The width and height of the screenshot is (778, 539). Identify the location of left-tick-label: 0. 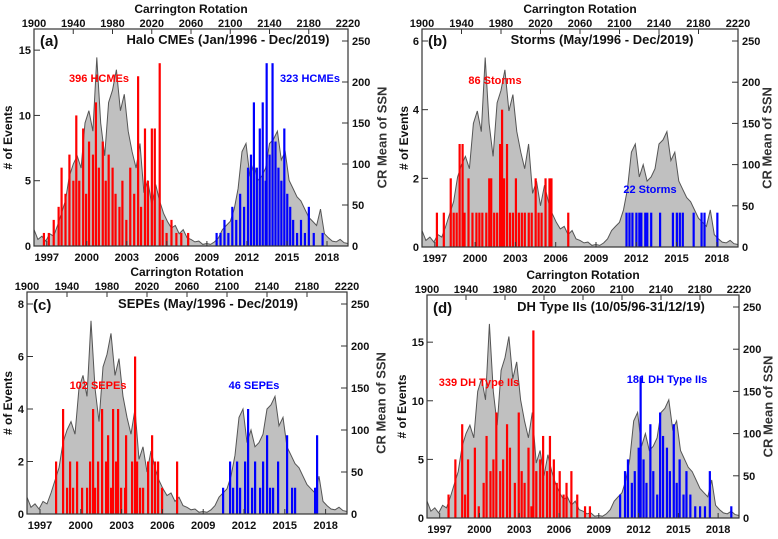
(28, 247).